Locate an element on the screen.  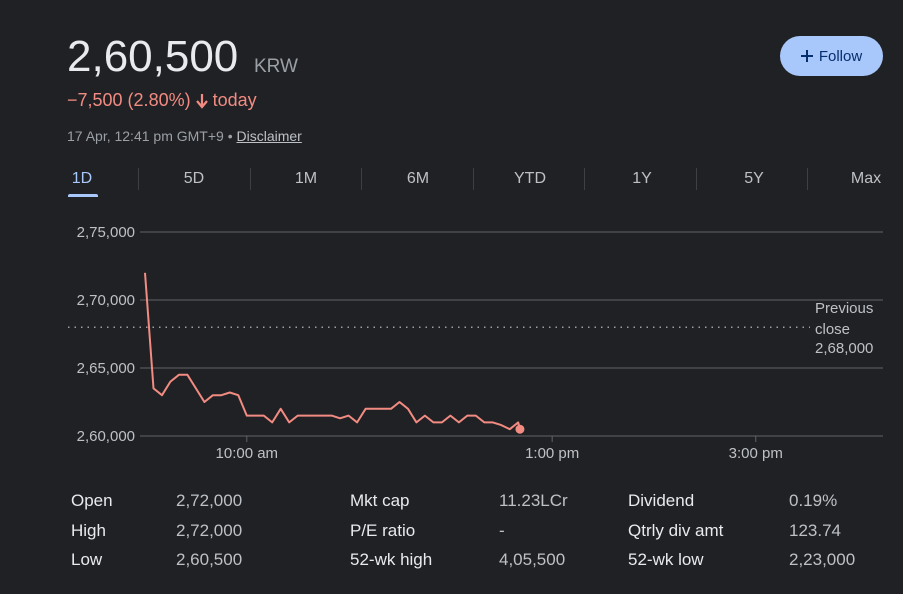
stat-label: Low is located at coordinates (87, 559).